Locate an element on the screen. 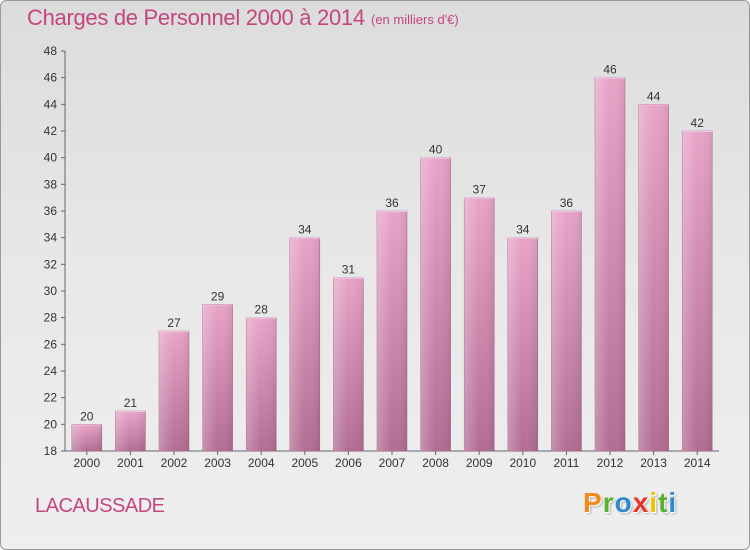  x-tick-label: 2007 is located at coordinates (392, 463).